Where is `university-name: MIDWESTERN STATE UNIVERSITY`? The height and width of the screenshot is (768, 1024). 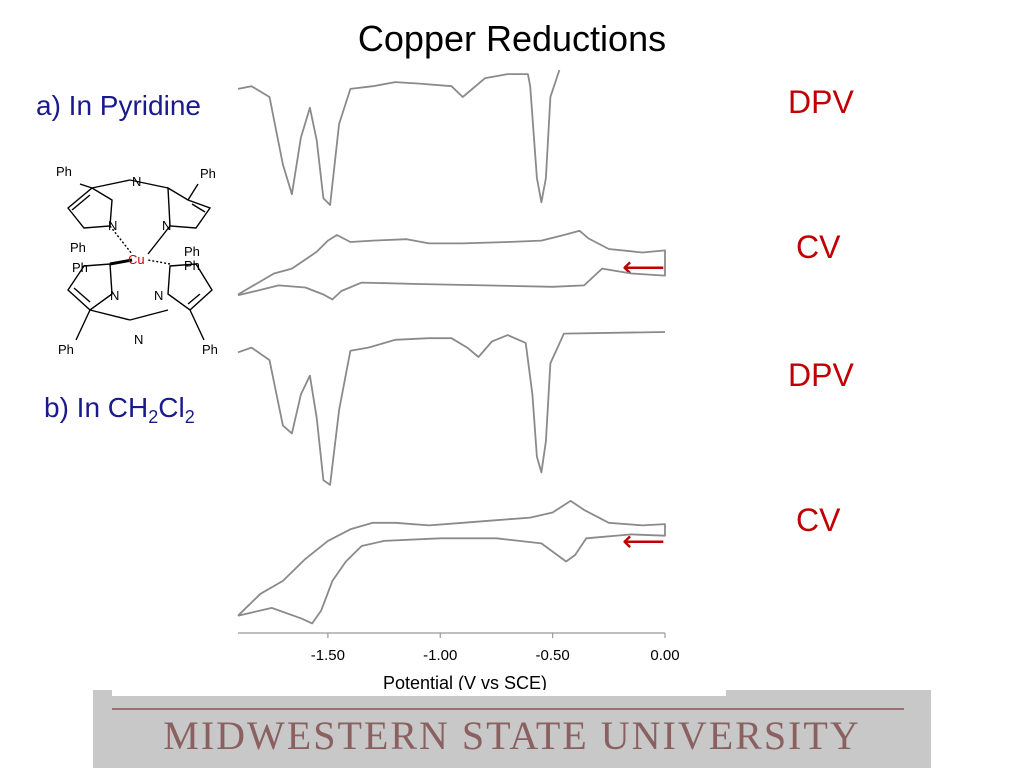
university-name: MIDWESTERN STATE UNIVERSITY is located at coordinates (512, 735).